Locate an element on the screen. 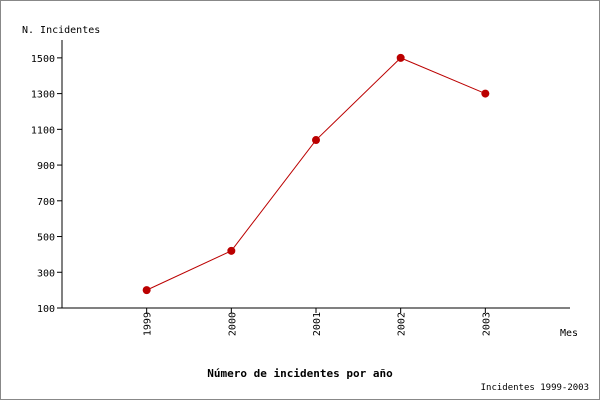 This screenshot has height=400, width=600. y-axis-label: N. Incidentes is located at coordinates (61, 30).